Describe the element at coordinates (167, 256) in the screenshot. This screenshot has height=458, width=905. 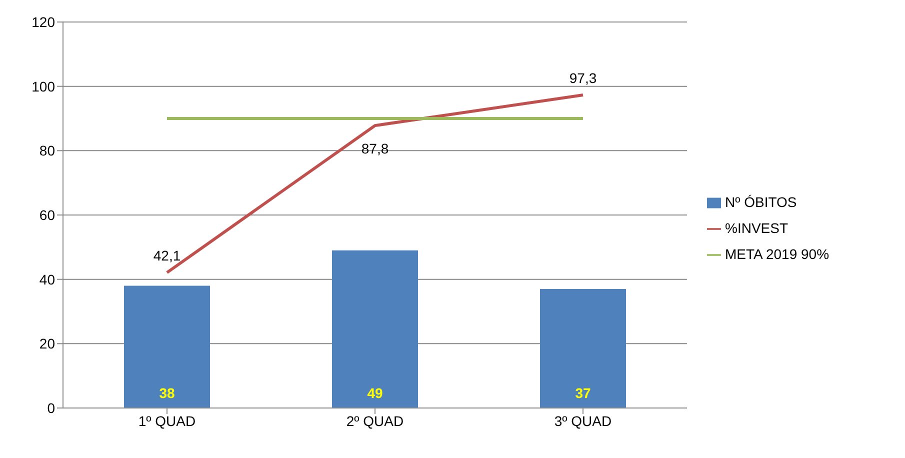
I see `data-label: 42,1` at that location.